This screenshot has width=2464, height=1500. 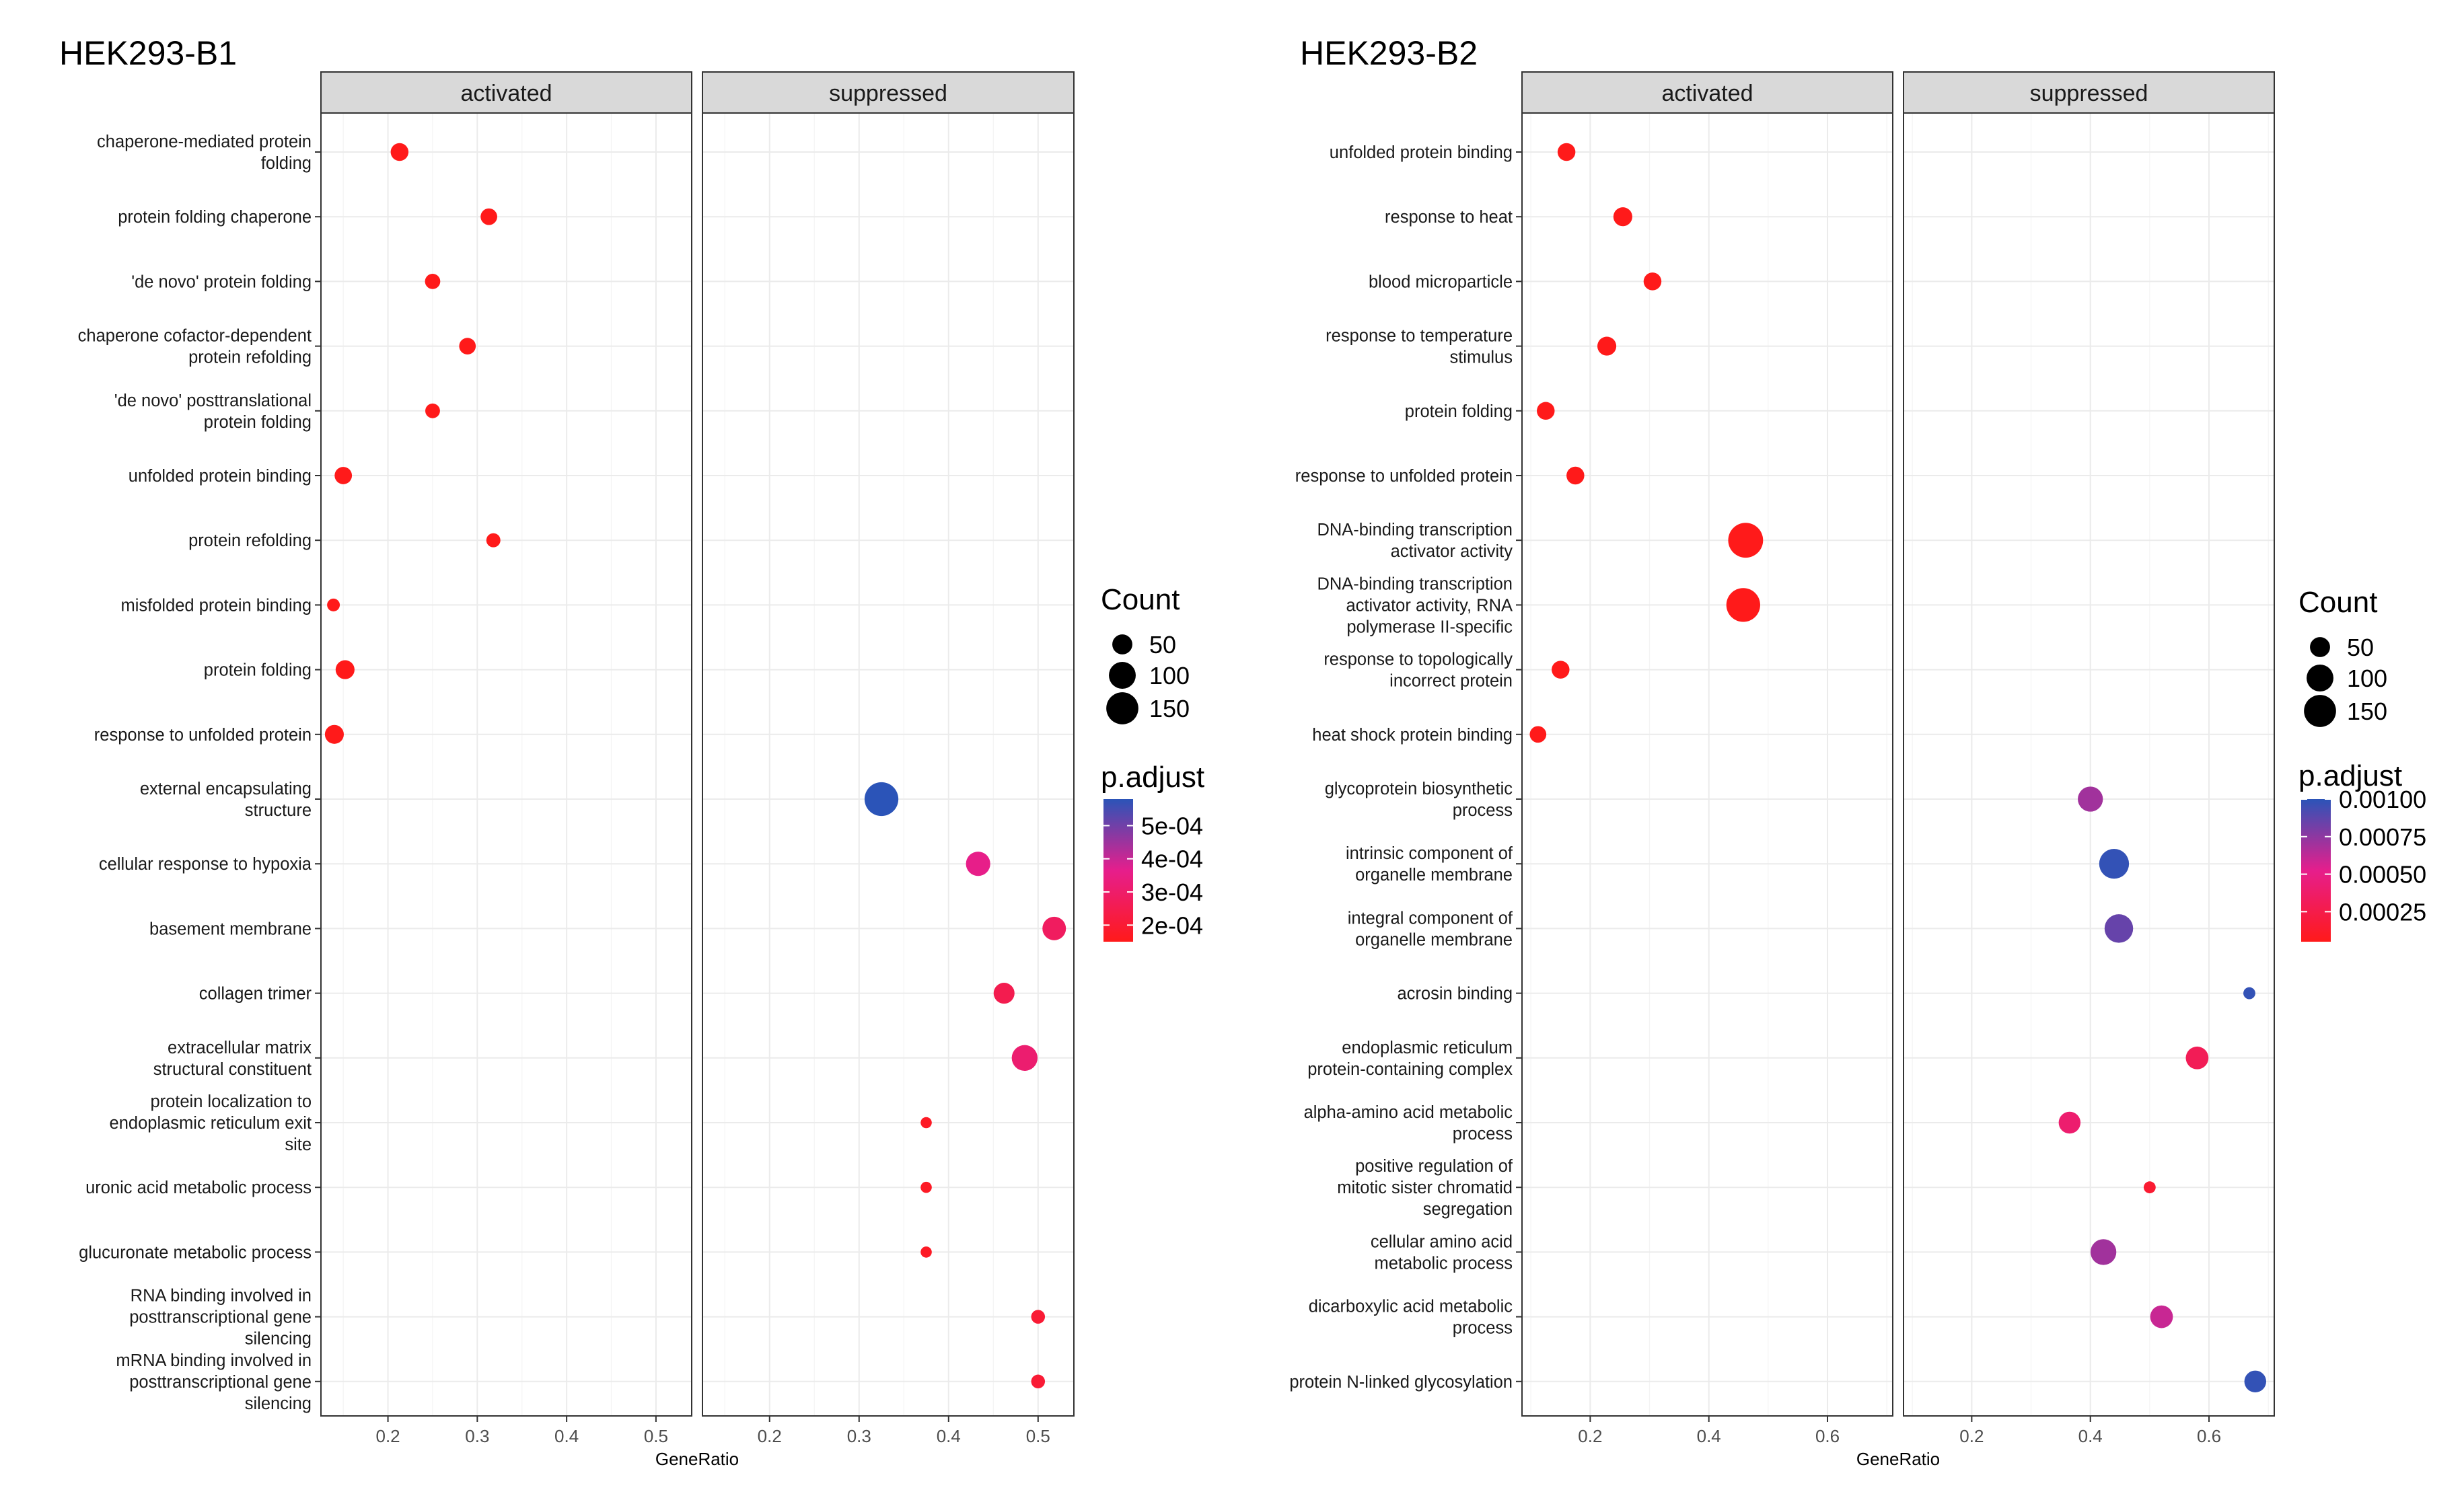 What do you see at coordinates (1410, 1069) in the screenshot?
I see `y-tick-label-line: protein-containing complex` at bounding box center [1410, 1069].